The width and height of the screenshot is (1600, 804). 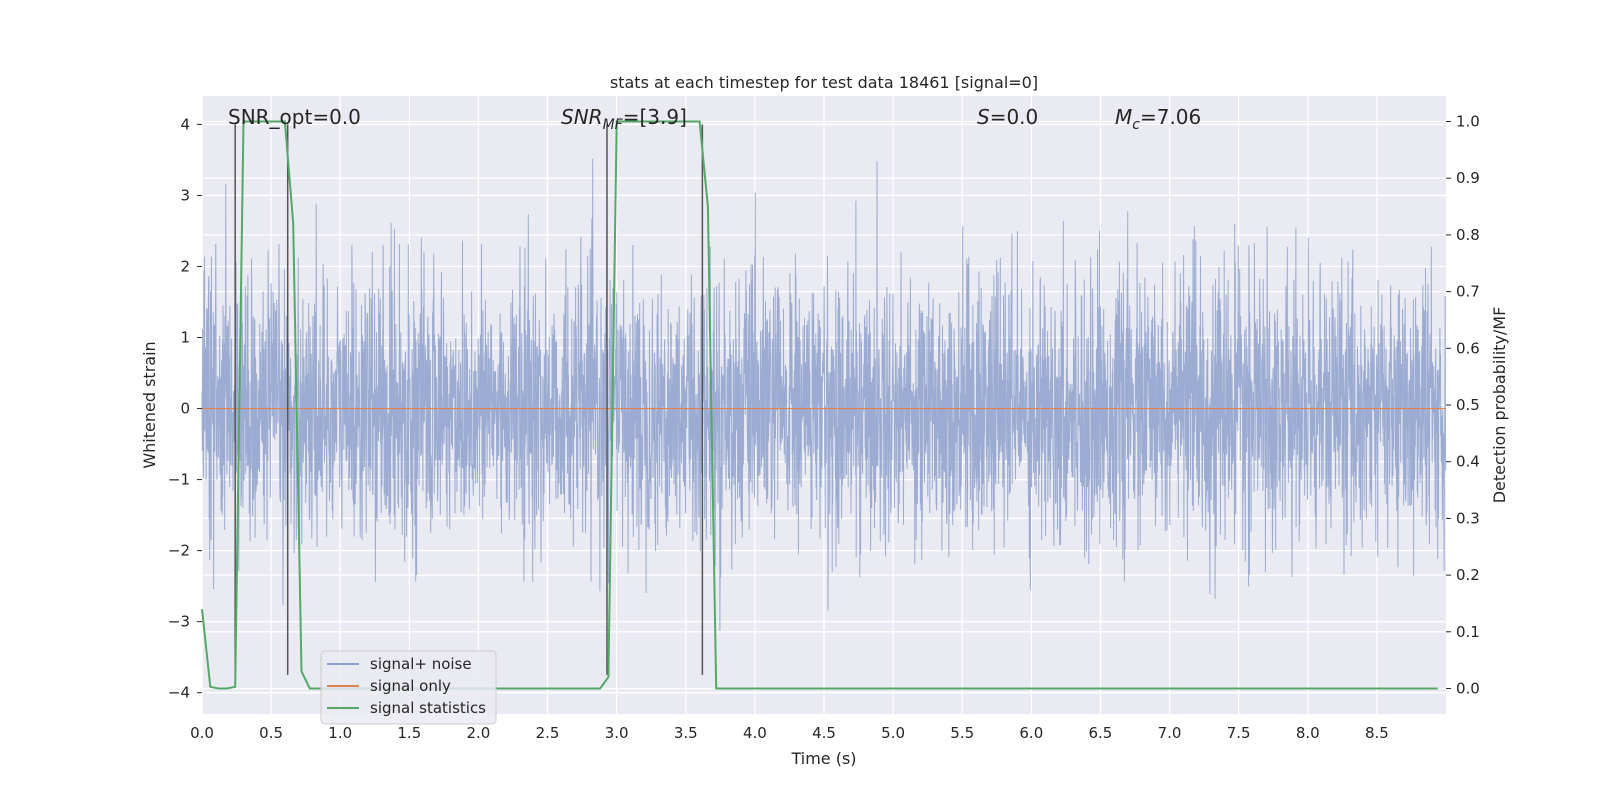 I want to click on x-tick-label: 2.5, so click(x=548, y=733).